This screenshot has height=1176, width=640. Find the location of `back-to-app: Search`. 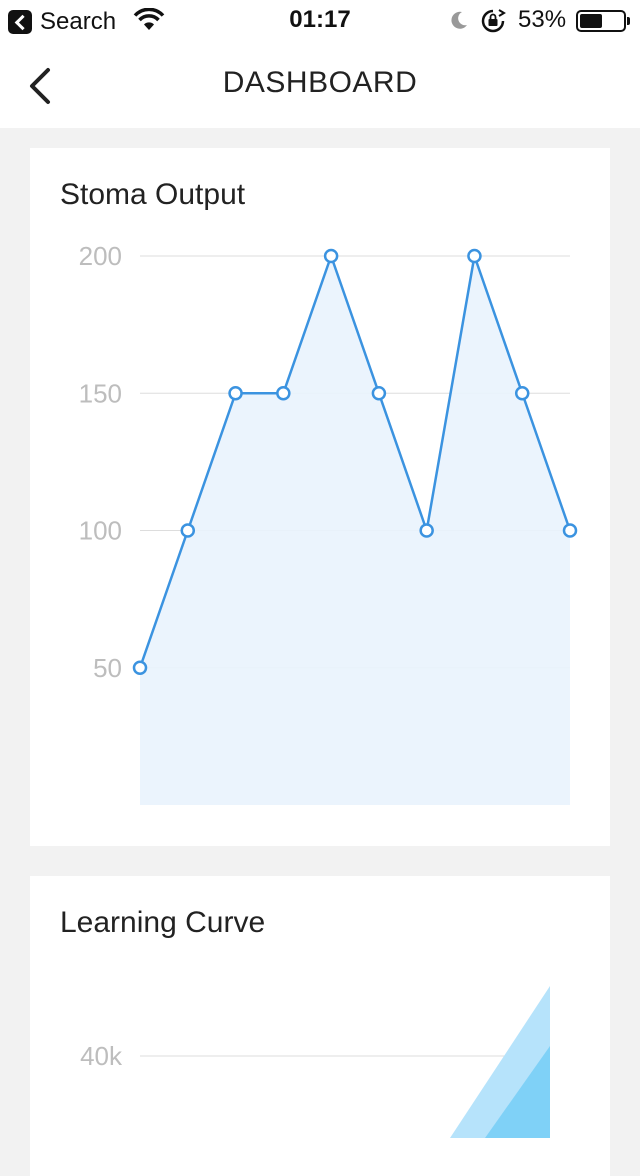

back-to-app: Search is located at coordinates (62, 22).